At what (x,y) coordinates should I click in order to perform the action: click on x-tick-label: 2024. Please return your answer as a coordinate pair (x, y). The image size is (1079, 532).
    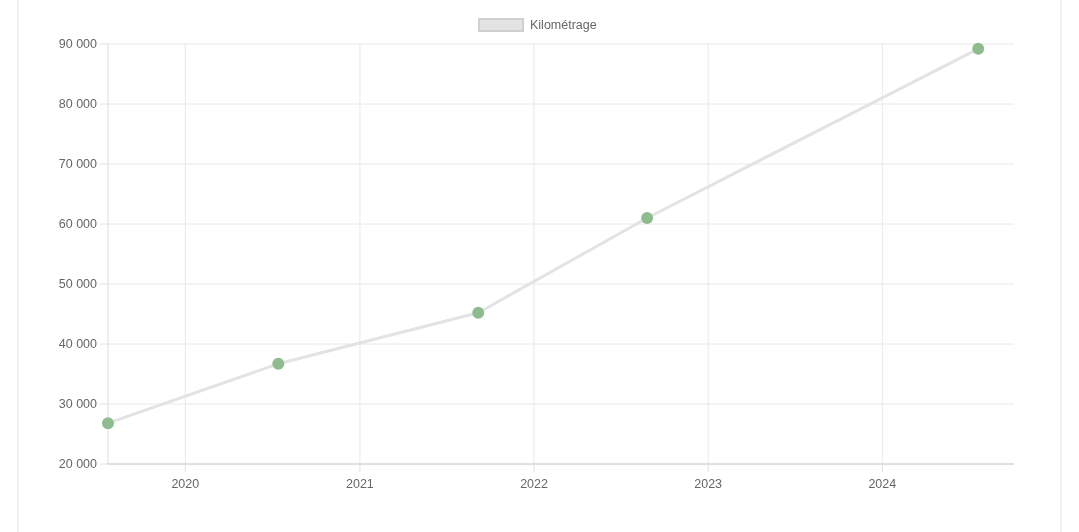
    Looking at the image, I should click on (882, 484).